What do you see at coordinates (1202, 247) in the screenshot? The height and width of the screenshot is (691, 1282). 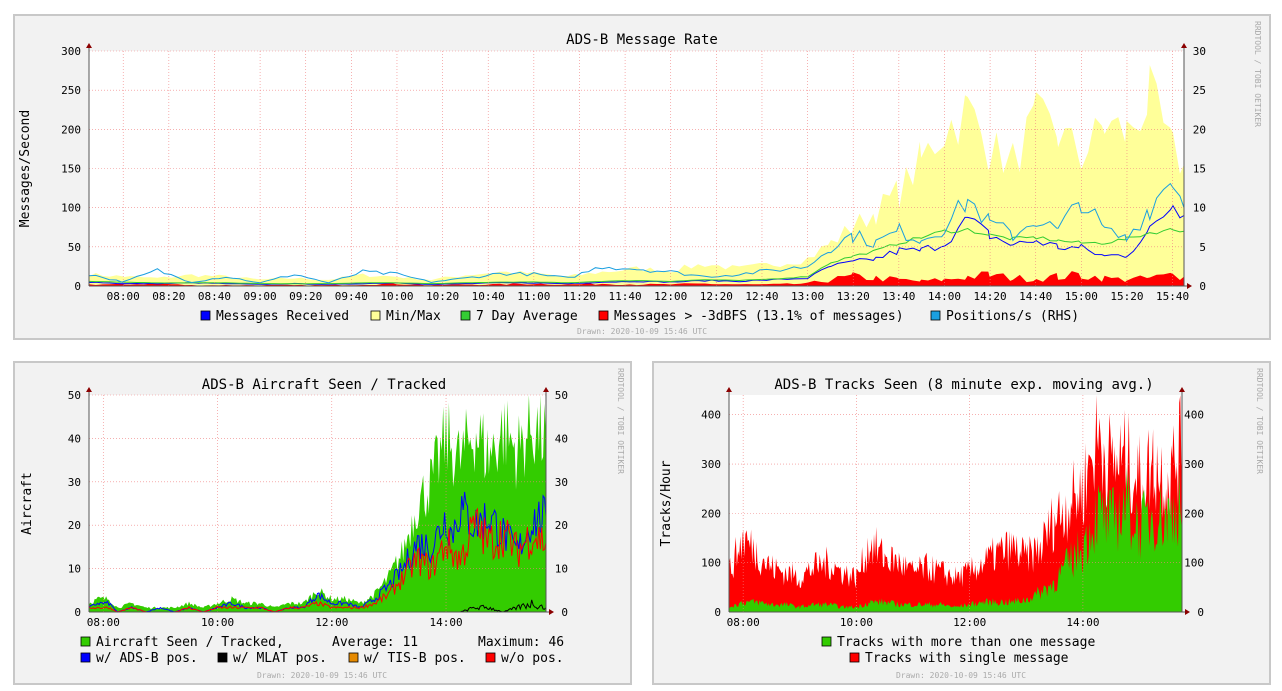 I see `y2-tick-label: 5` at bounding box center [1202, 247].